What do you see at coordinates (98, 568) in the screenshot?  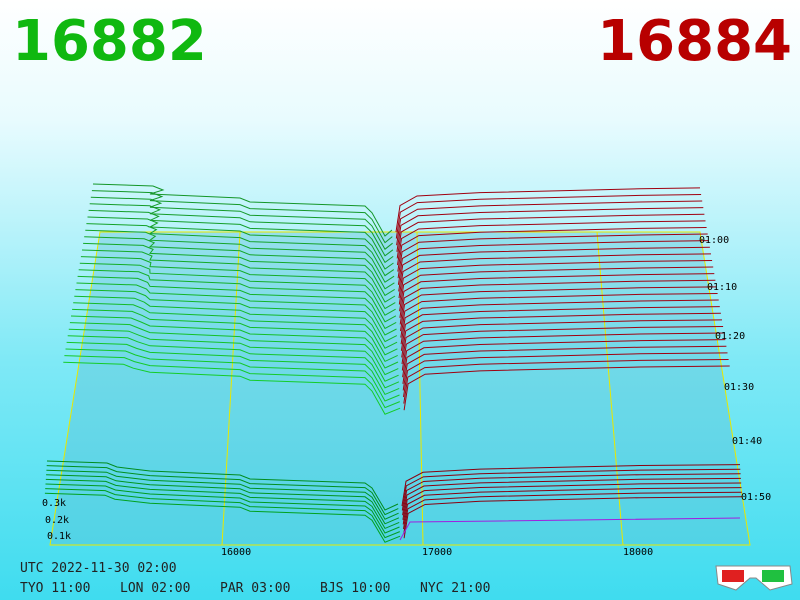 I see `utc-time: UTC 2022-11-30 02:00` at bounding box center [98, 568].